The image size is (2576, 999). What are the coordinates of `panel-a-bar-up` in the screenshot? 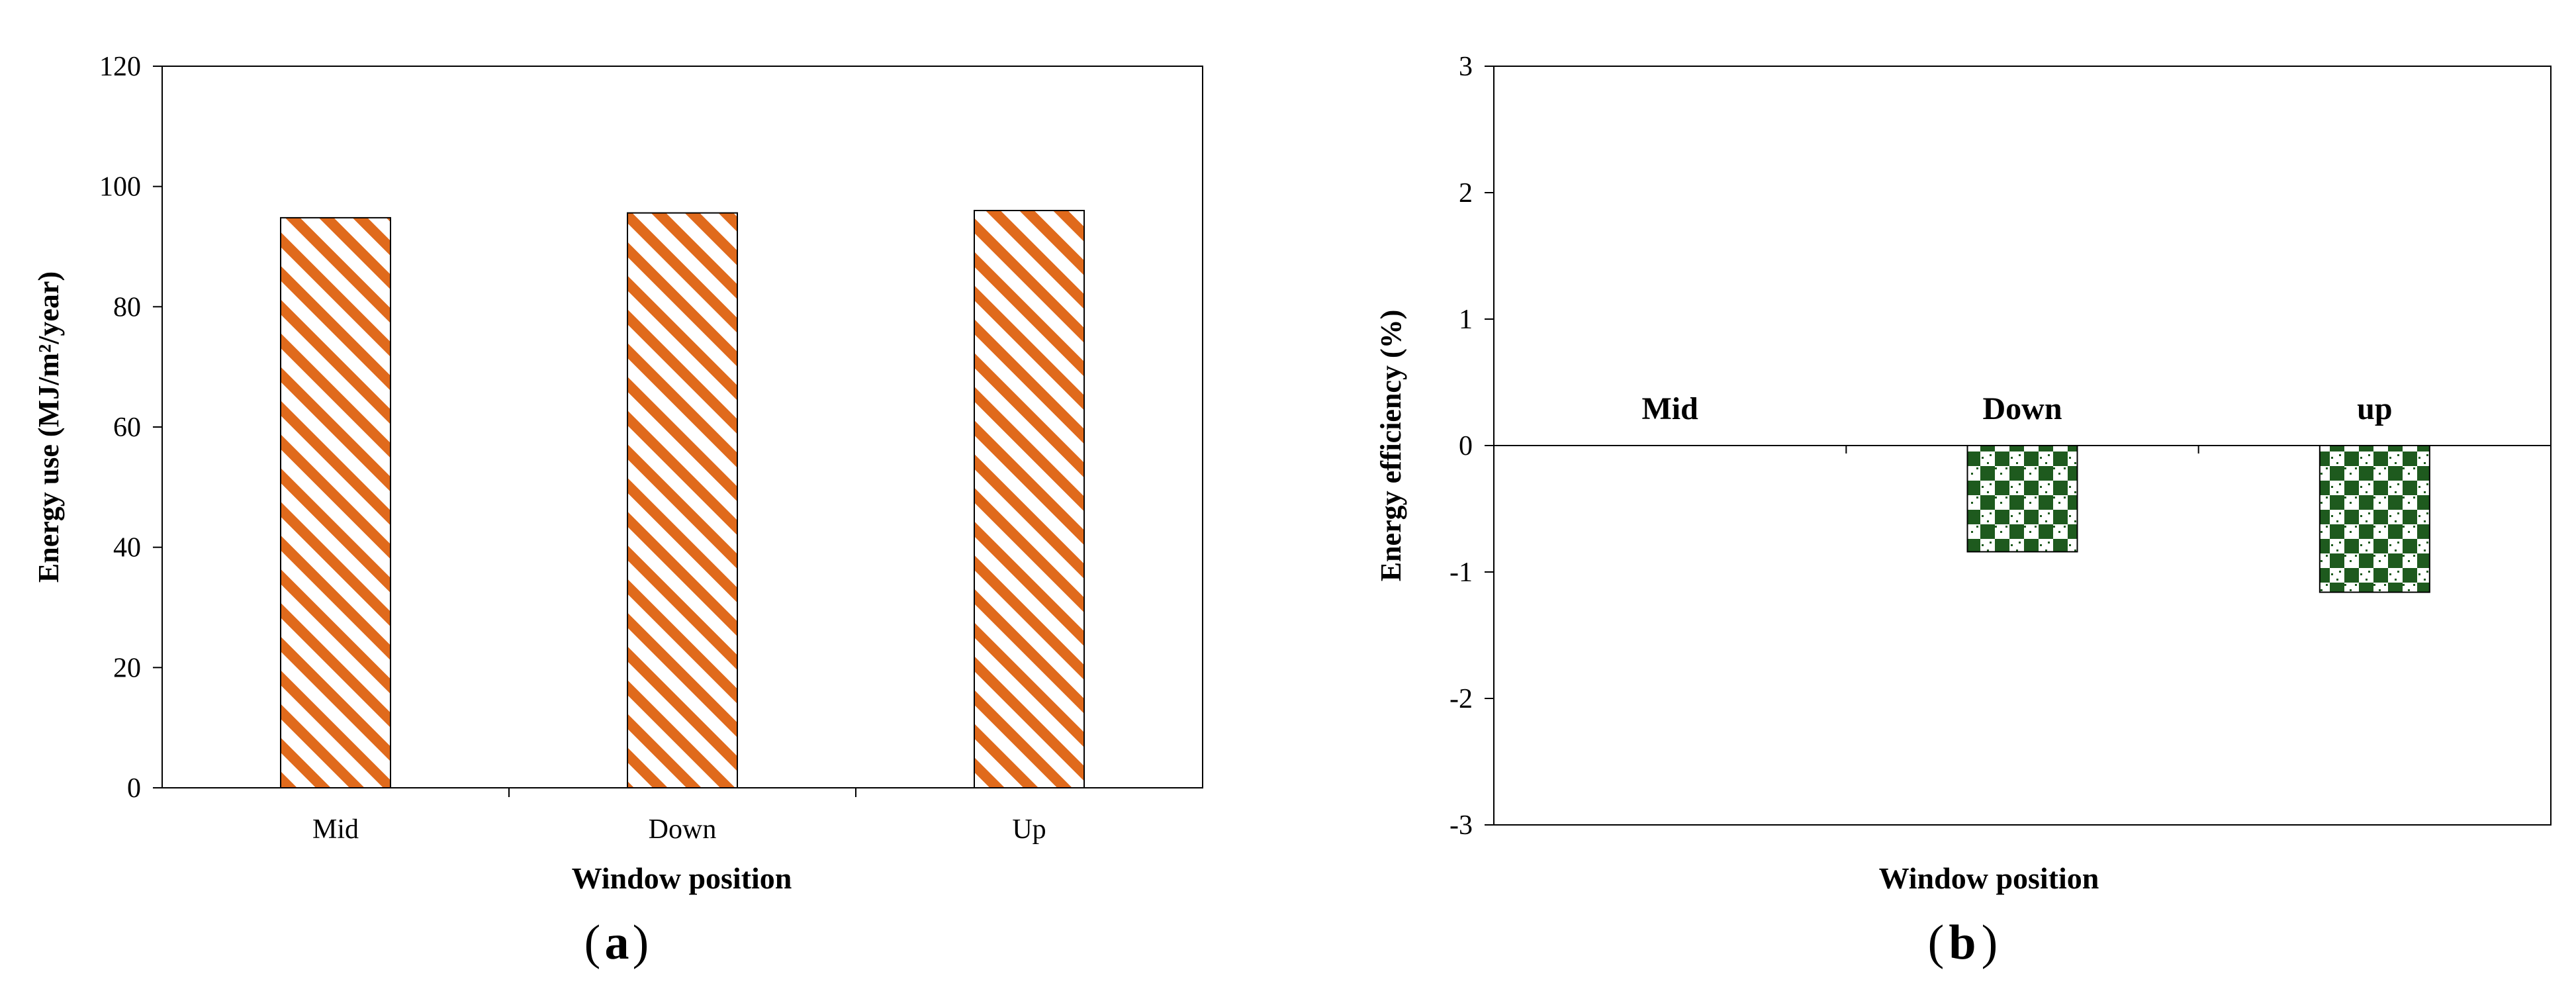 It's located at (1029, 499).